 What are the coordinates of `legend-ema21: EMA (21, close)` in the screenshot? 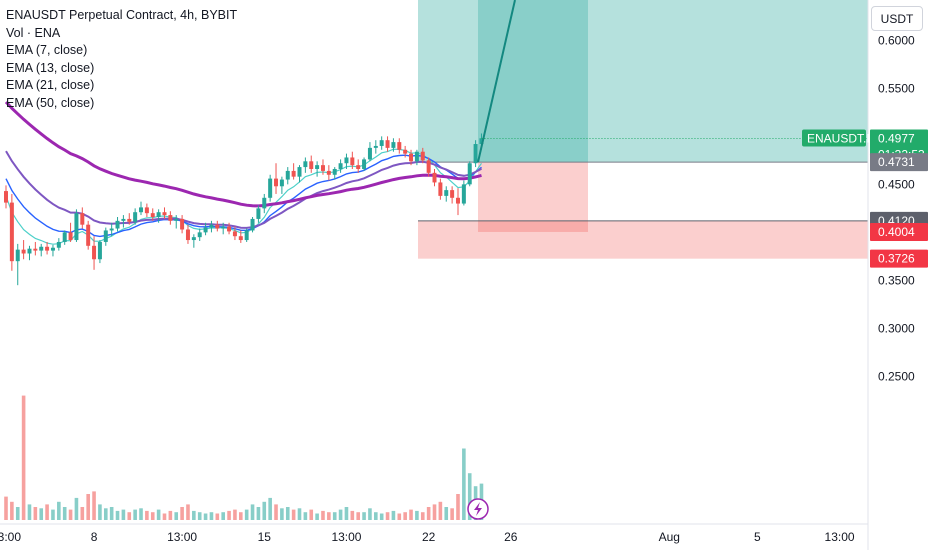 It's located at (50, 85).